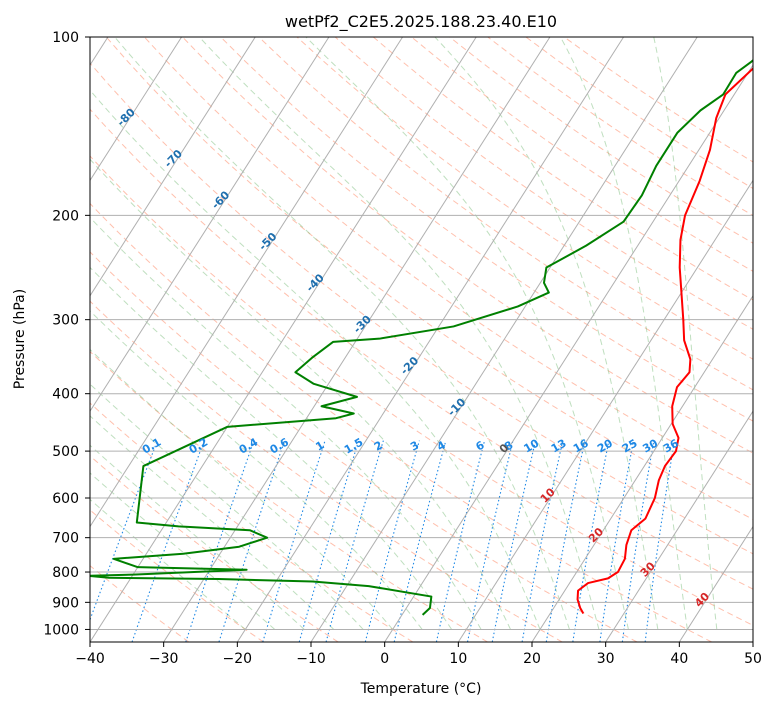 The image size is (775, 708). What do you see at coordinates (362, 324) in the screenshot?
I see `temperature-label: -30` at bounding box center [362, 324].